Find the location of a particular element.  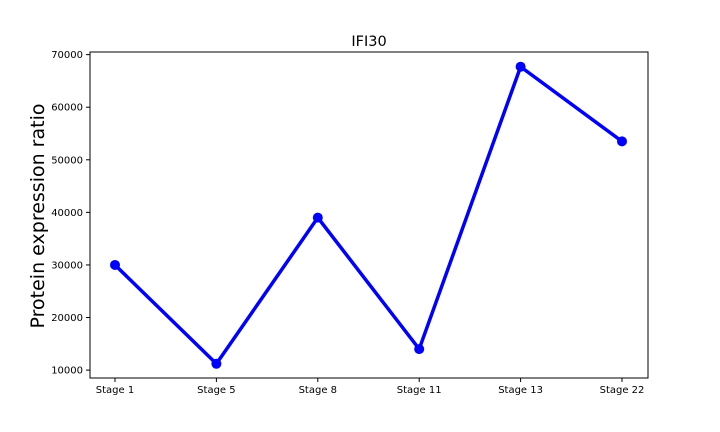

x-tick-label: Stage 8 is located at coordinates (318, 390).